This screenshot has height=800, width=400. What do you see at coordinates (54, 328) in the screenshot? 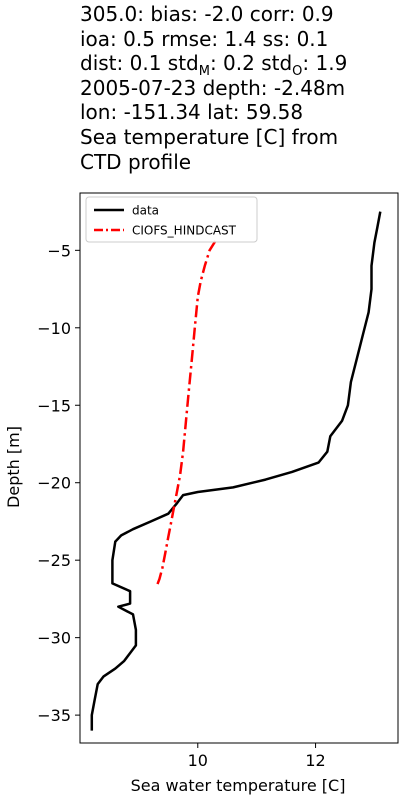
I see `y-tick-label: −10` at bounding box center [54, 328].